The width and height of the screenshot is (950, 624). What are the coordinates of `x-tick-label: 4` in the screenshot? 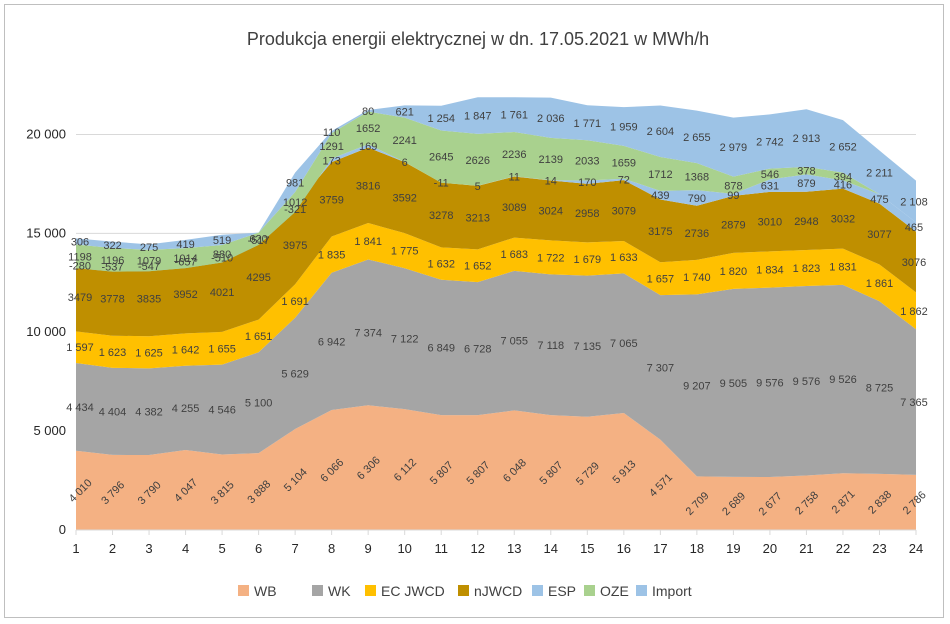 It's located at (185, 548).